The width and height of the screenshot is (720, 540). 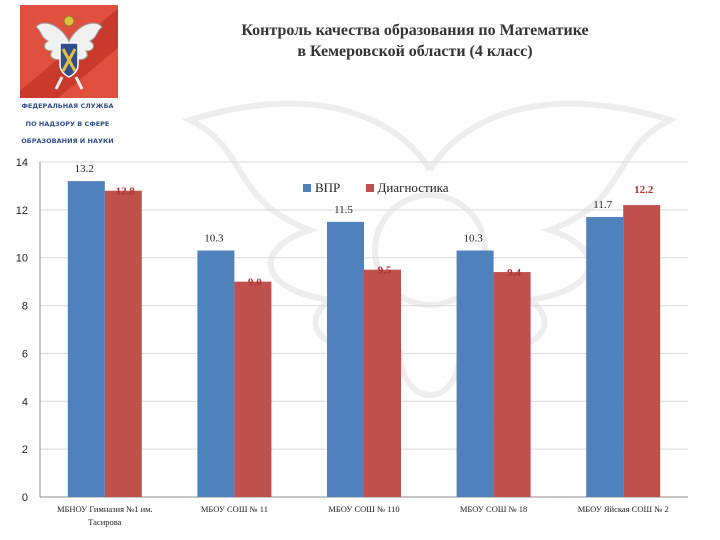 What do you see at coordinates (67, 123) in the screenshot?
I see `agency-line-2: ПО НАДЗОРУ В СФЕРЕ` at bounding box center [67, 123].